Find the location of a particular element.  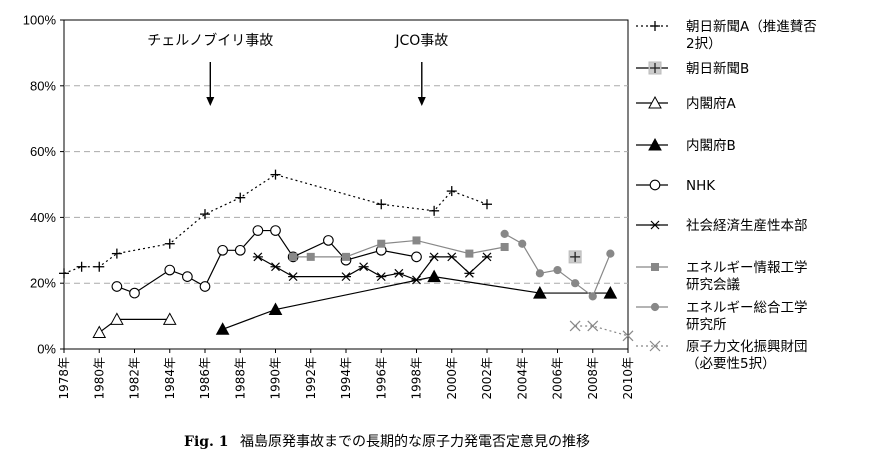

x-tick-label: 2000年 is located at coordinates (452, 378).